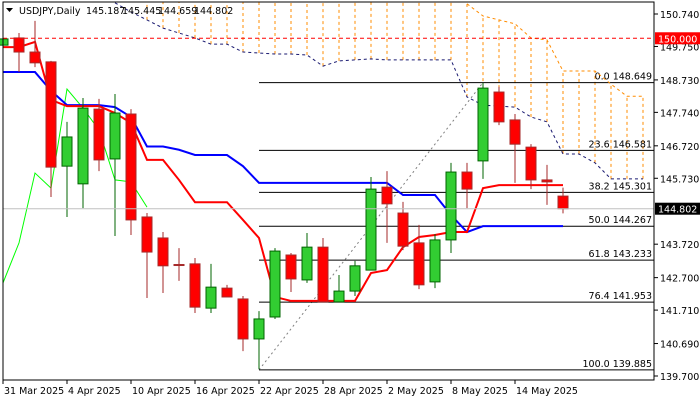 Image resolution: width=700 pixels, height=400 pixels. I want to click on ohlc-open: 145.187, so click(105, 11).